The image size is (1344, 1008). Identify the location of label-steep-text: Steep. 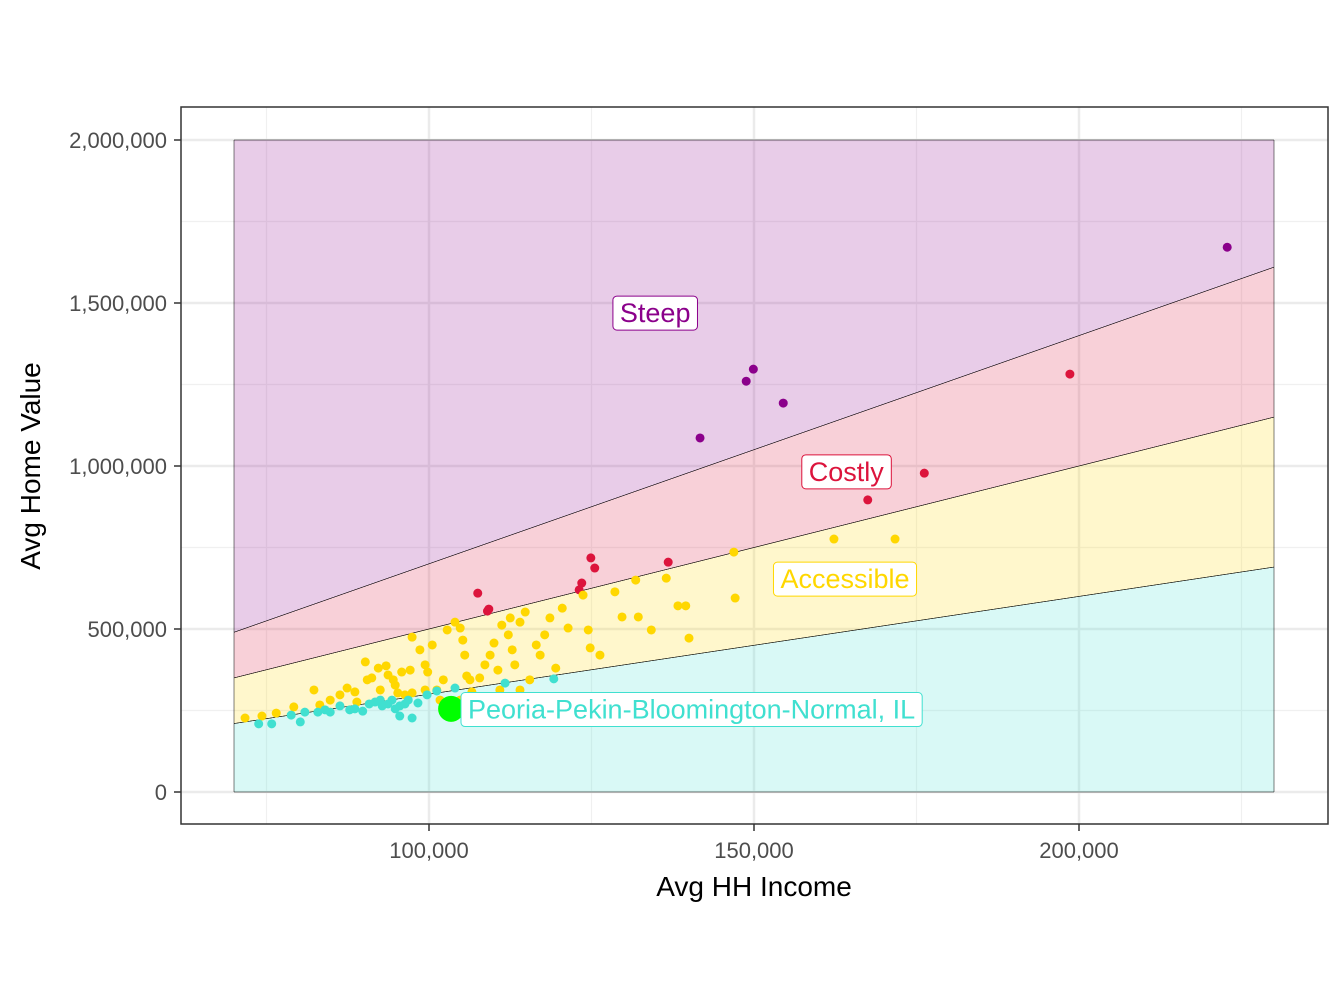
(655, 313).